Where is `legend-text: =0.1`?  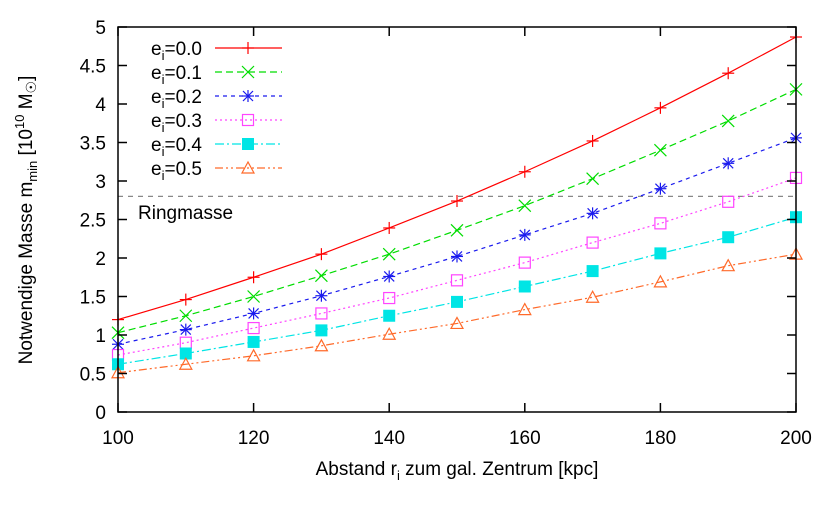
legend-text: =0.1 is located at coordinates (183, 73).